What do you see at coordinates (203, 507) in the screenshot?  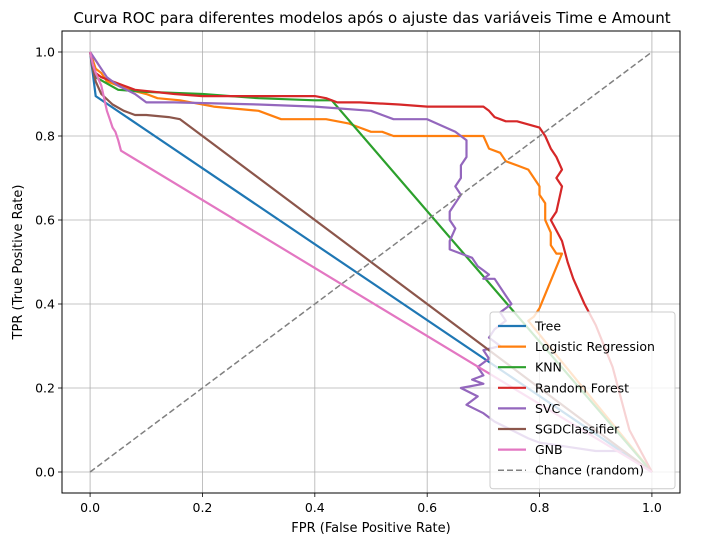 I see `x-tick-label: 0.2` at bounding box center [203, 507].